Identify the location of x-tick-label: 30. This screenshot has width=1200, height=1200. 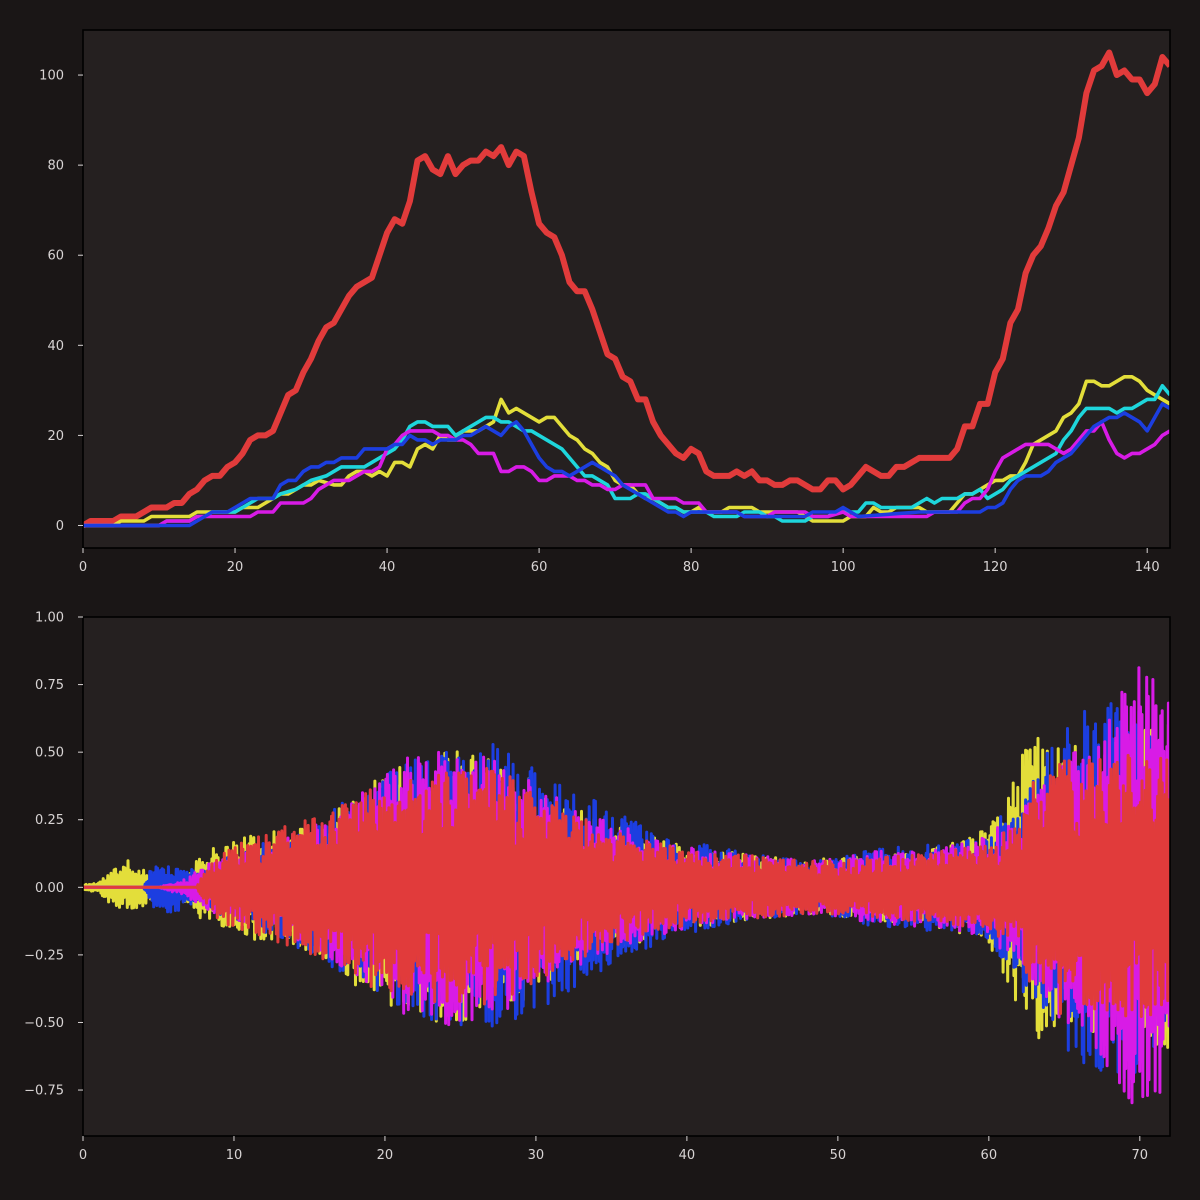
(536, 1155).